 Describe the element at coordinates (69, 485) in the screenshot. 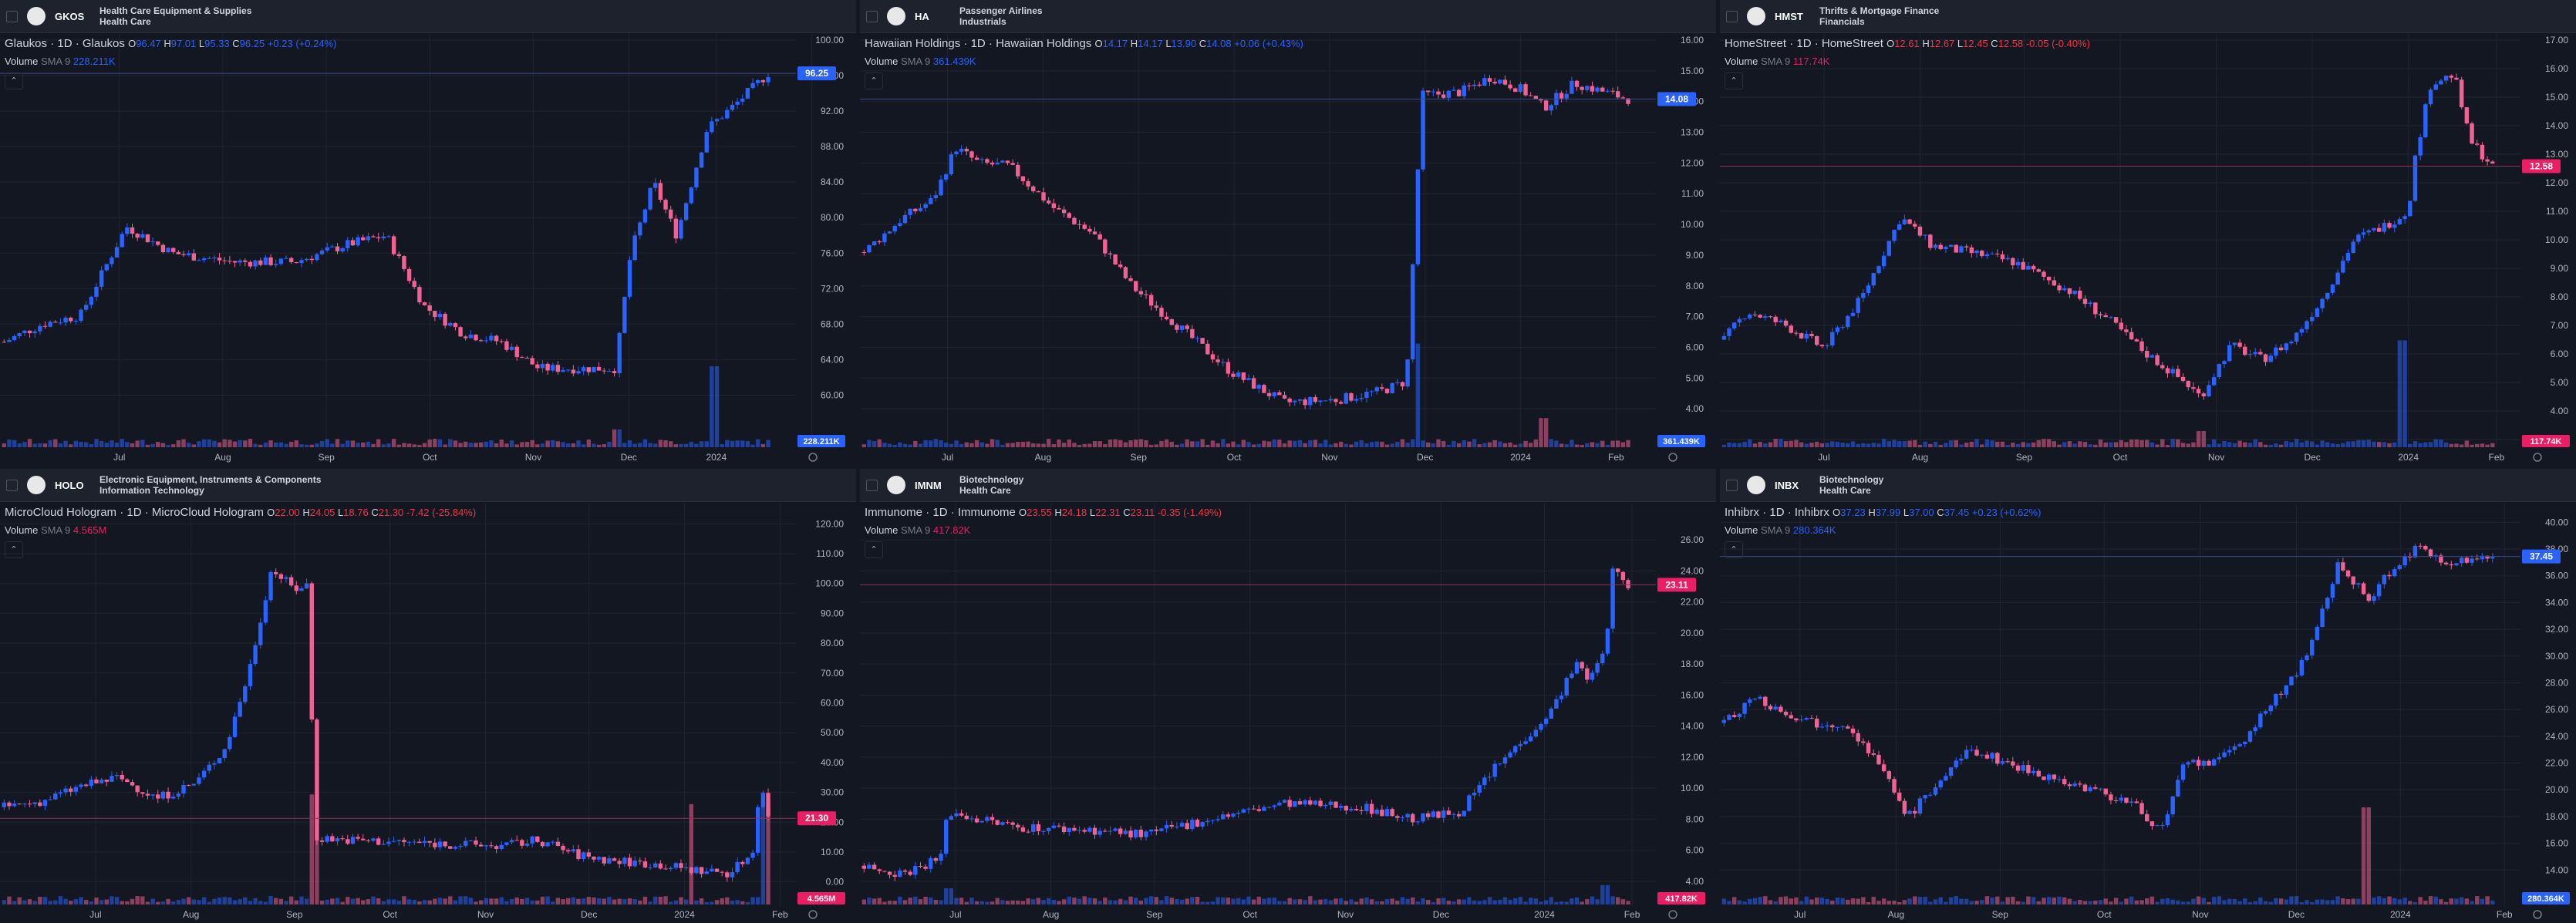

I see `ticker-symbol: HOLO` at that location.